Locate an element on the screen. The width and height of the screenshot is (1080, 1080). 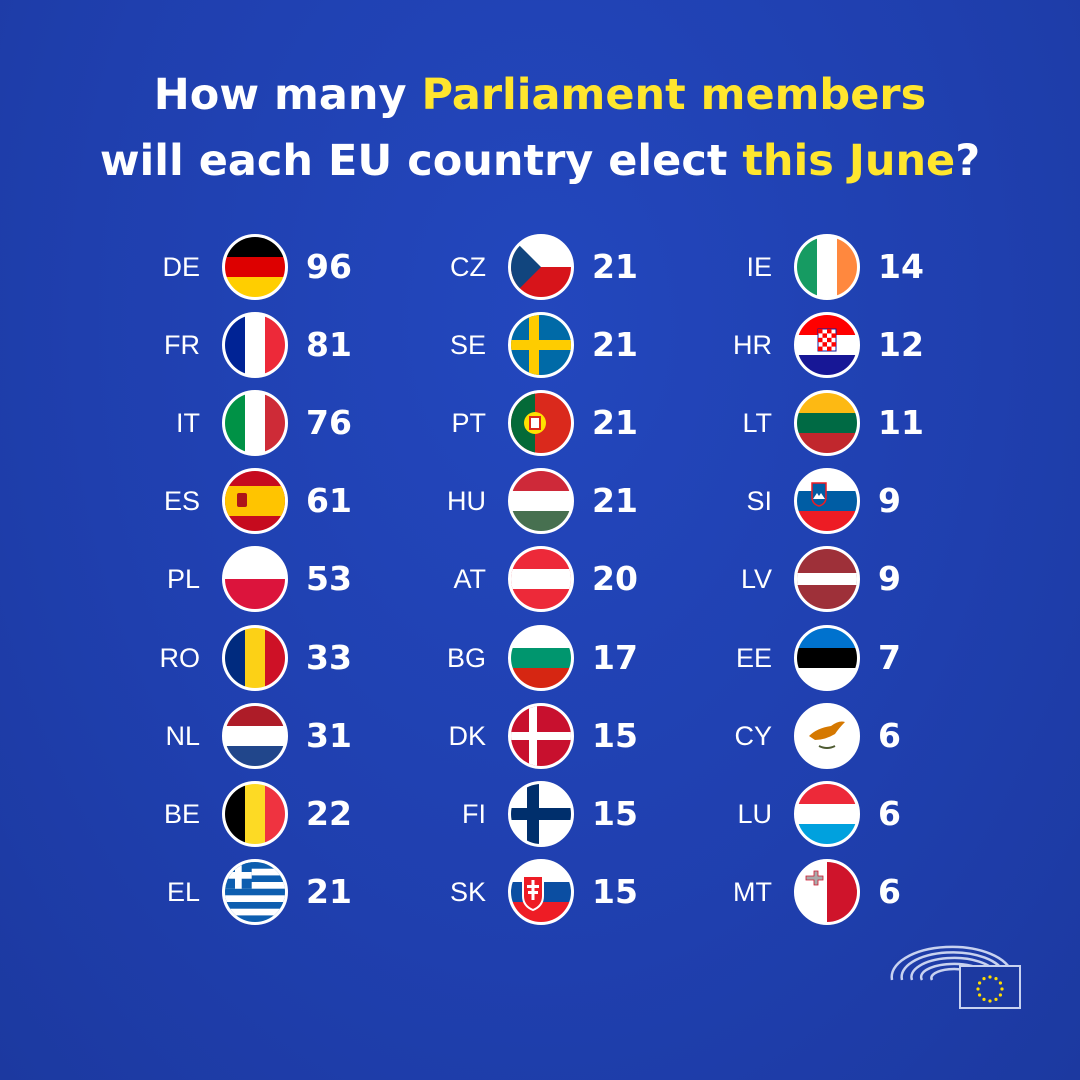
country-code: HR is located at coordinates (752, 345).